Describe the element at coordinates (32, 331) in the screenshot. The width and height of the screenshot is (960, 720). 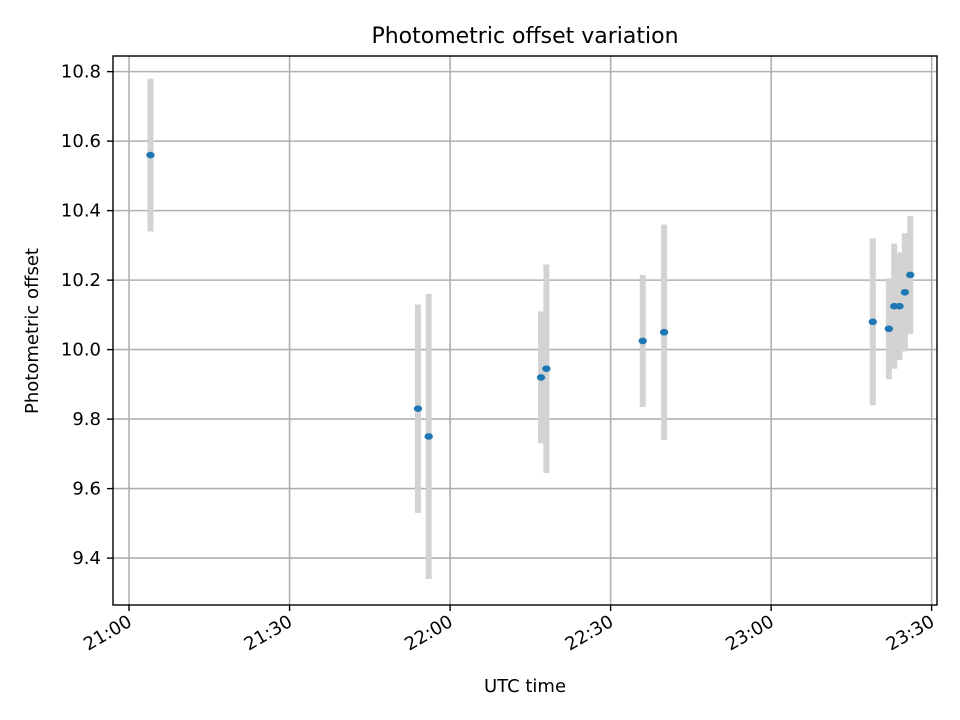
I see `y-axis-label: Photometric offset` at that location.